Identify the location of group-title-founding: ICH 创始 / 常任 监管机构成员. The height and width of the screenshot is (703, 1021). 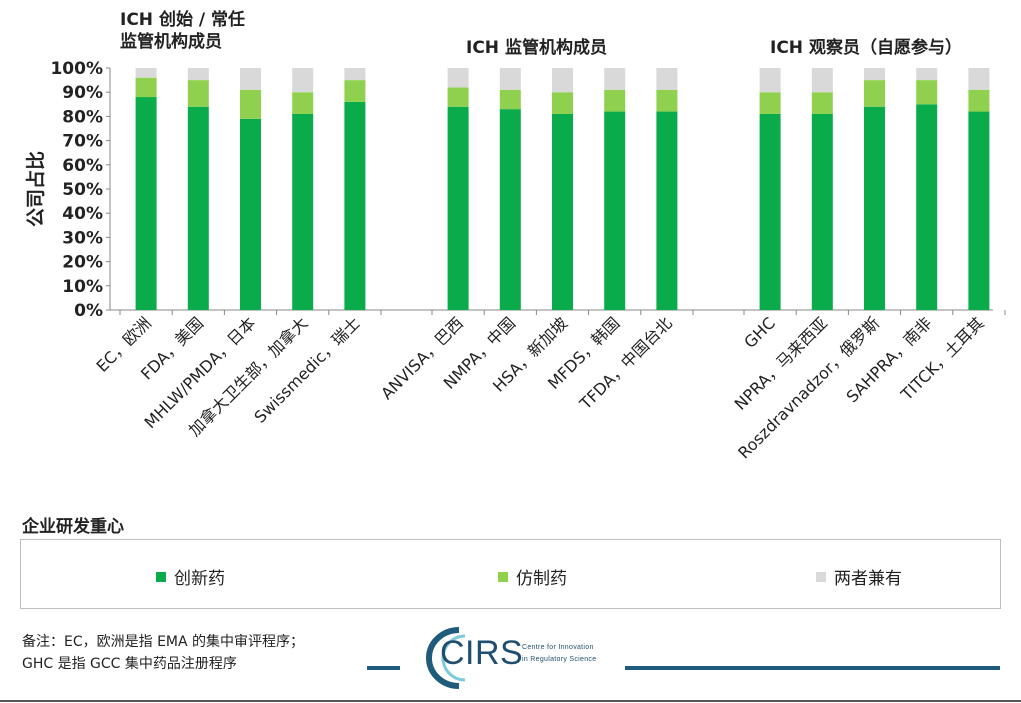
(182, 31).